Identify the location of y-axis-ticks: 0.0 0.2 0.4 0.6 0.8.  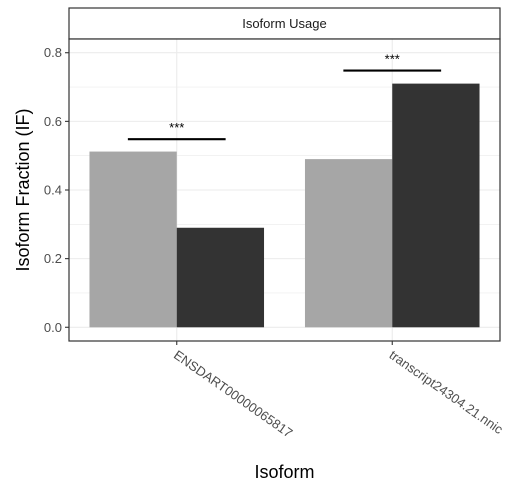
(56, 190).